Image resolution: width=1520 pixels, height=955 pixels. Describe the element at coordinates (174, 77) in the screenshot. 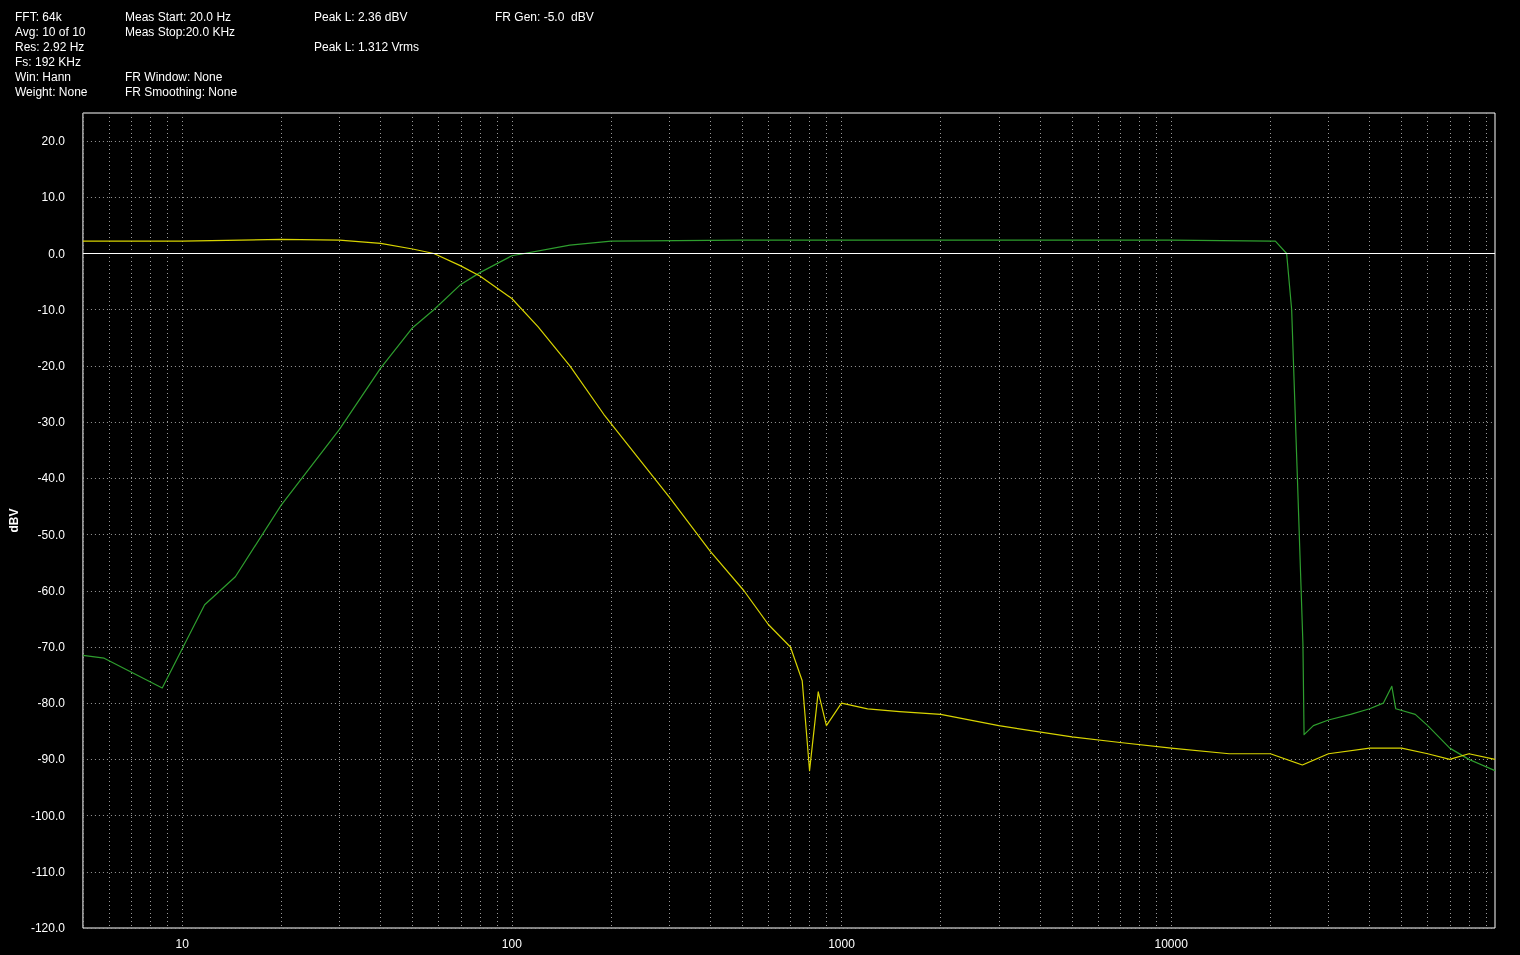

I see `text: FR Window: None` at that location.